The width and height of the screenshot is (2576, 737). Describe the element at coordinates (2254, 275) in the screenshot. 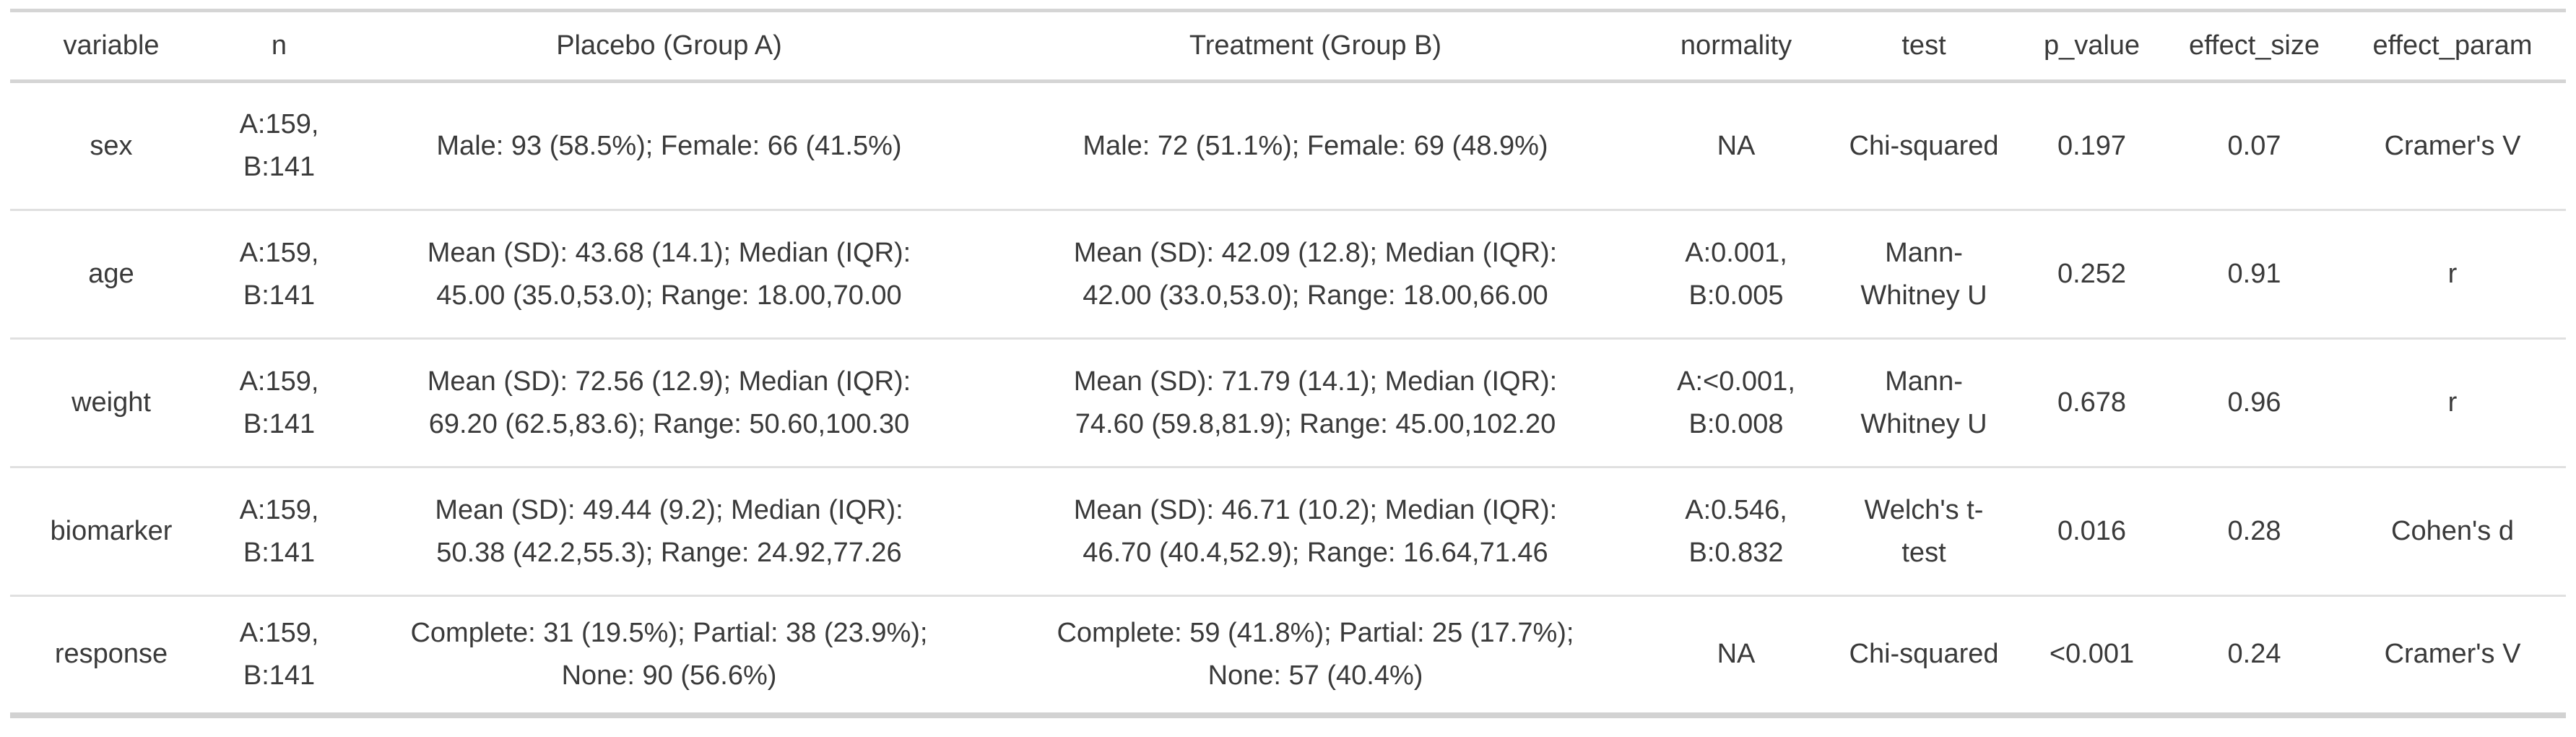

I see `cell-effect-size: 0.91` at that location.